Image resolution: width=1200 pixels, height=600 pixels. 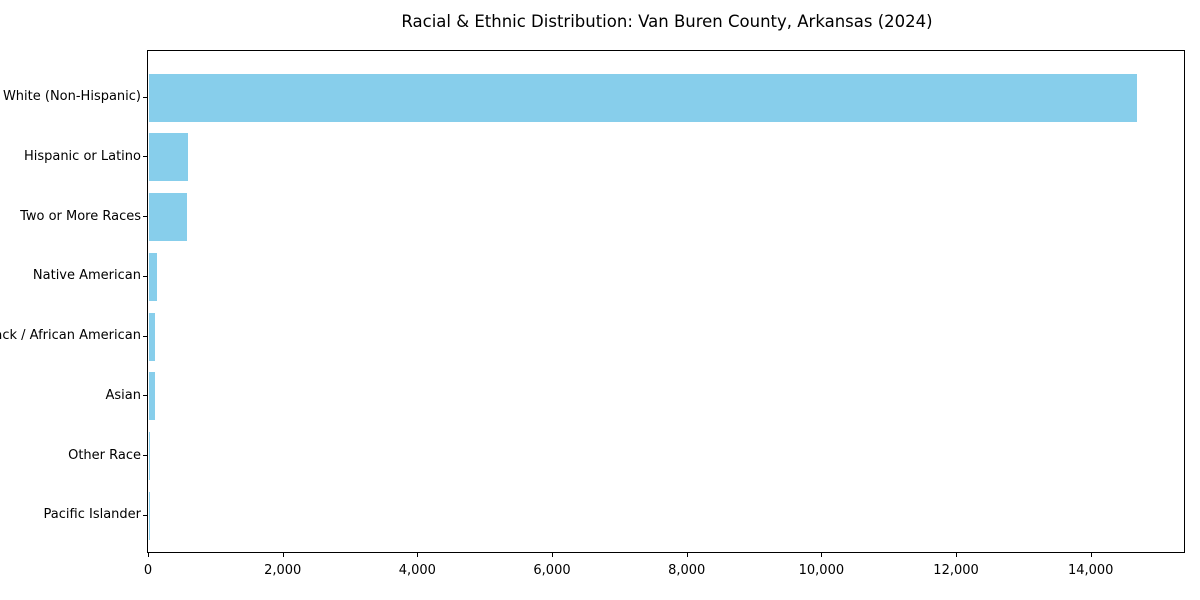 What do you see at coordinates (168, 217) in the screenshot?
I see `bar-two-or-more-races` at bounding box center [168, 217].